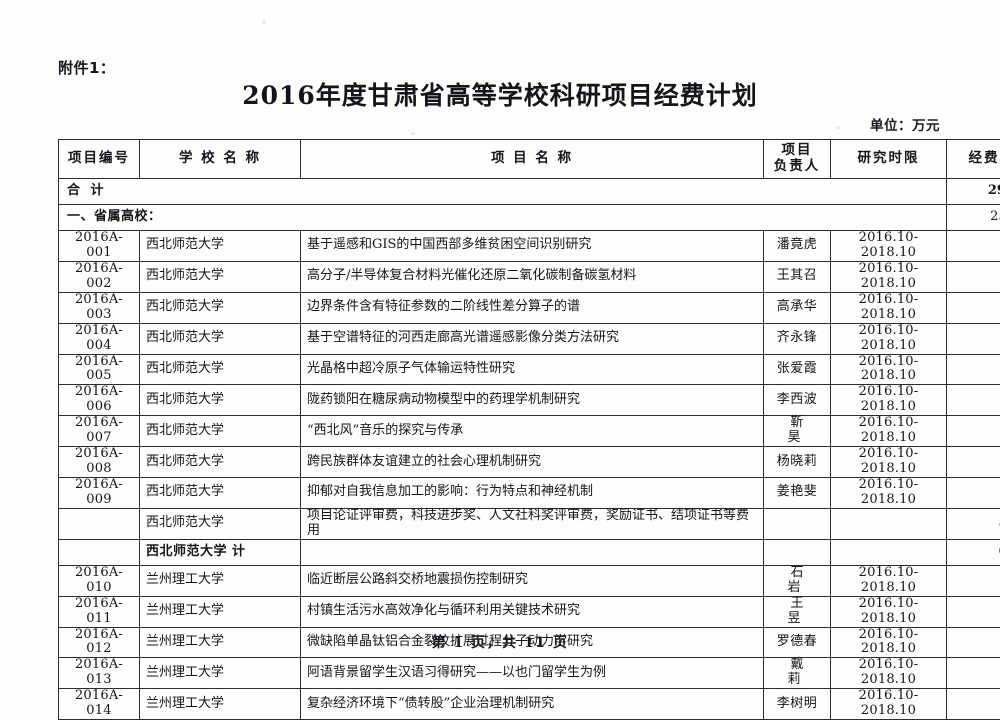 The image size is (1000, 720). I want to click on column-header-funding: 经费, so click(973, 159).